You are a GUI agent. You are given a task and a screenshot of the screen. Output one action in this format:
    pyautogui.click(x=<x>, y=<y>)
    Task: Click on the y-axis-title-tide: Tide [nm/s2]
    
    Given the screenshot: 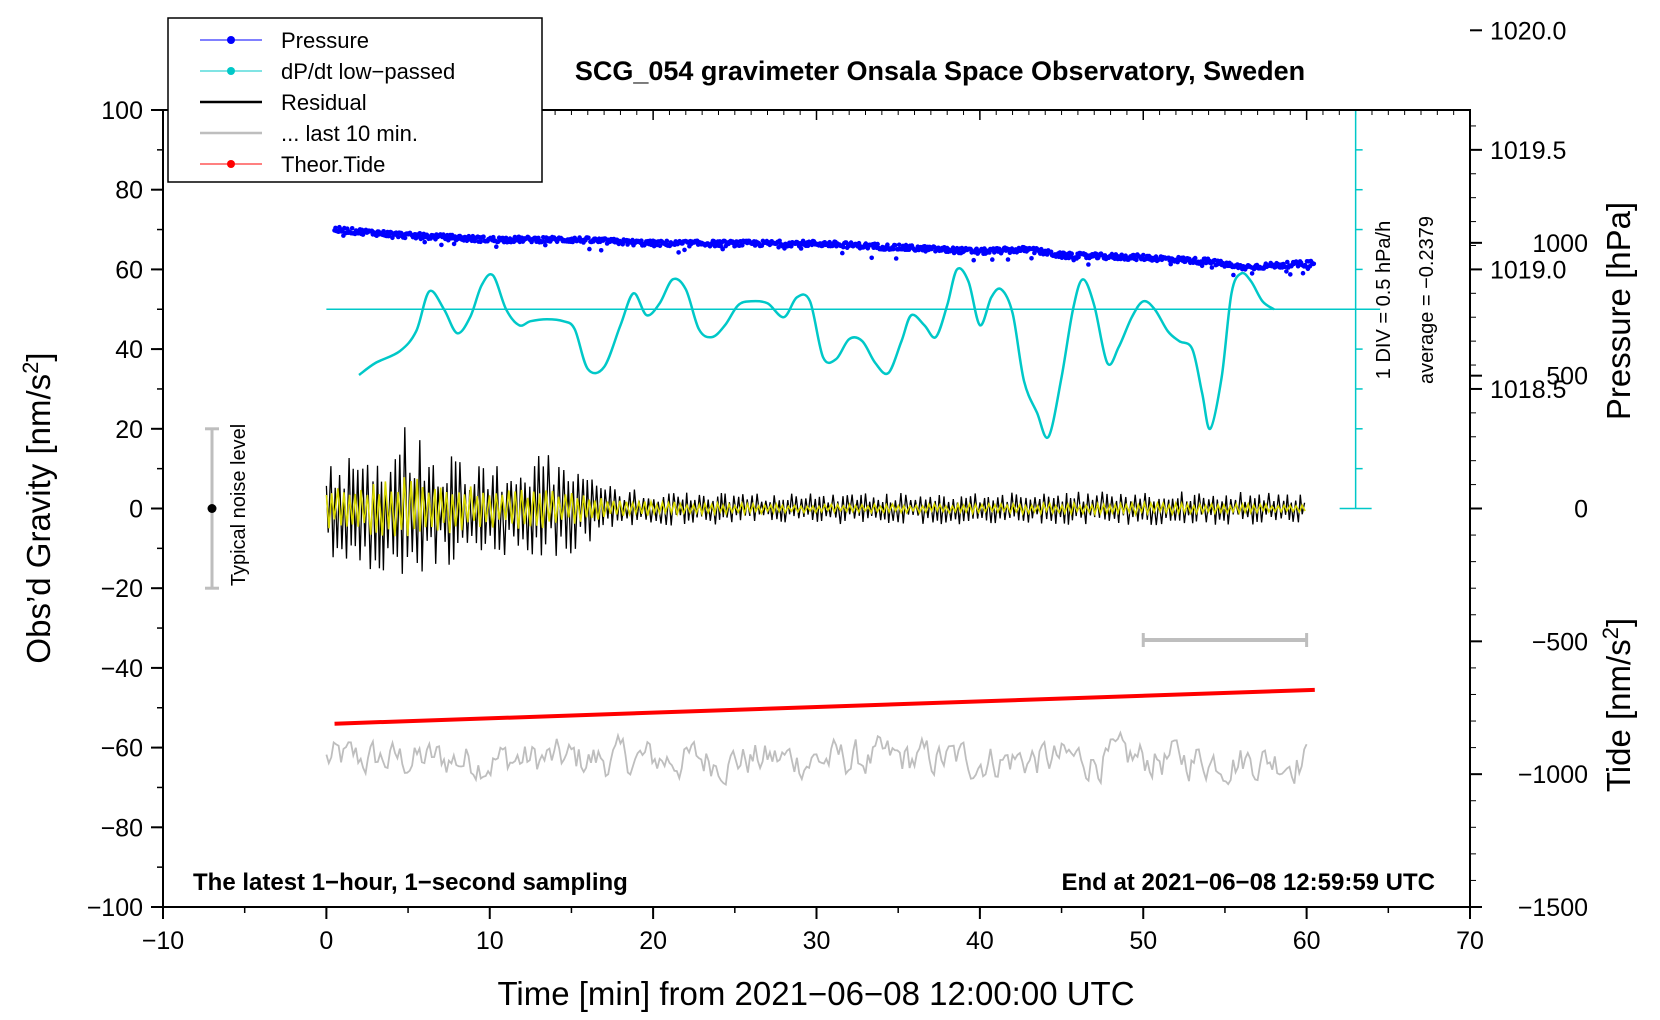 What is the action you would take?
    pyautogui.click(x=1617, y=705)
    